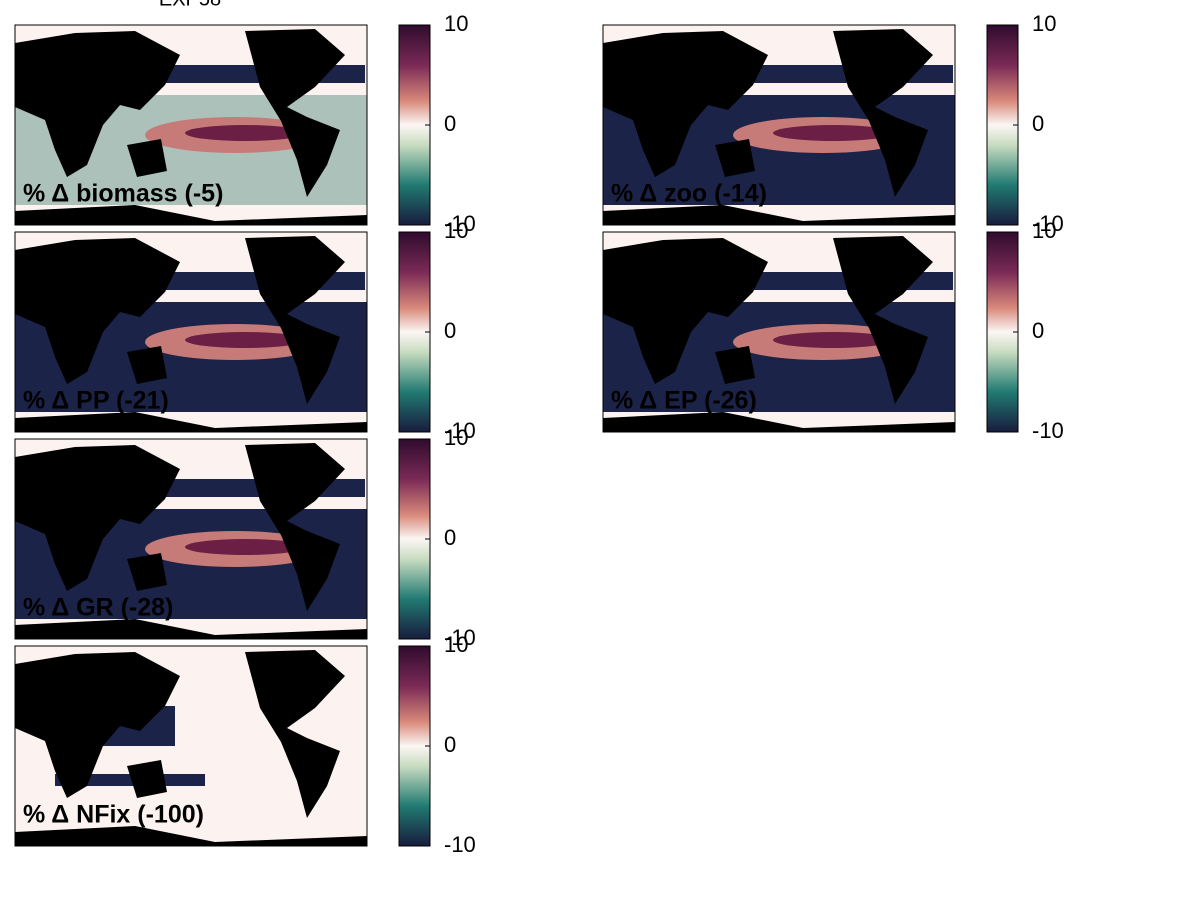  I want to click on panel-label: % Δ GR (-28), so click(98, 608).